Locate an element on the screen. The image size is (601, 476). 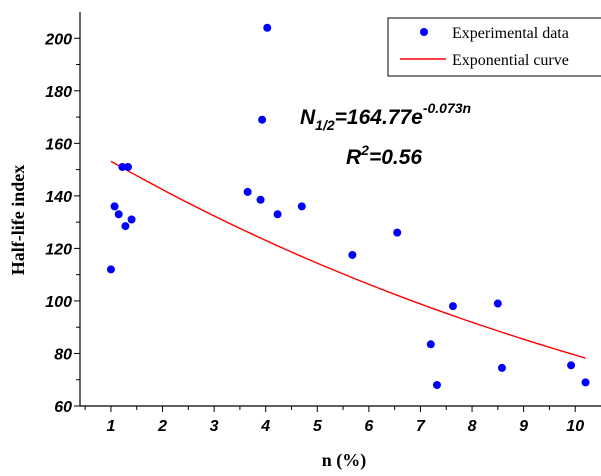
equation-subscript: 1/2 is located at coordinates (325, 125).